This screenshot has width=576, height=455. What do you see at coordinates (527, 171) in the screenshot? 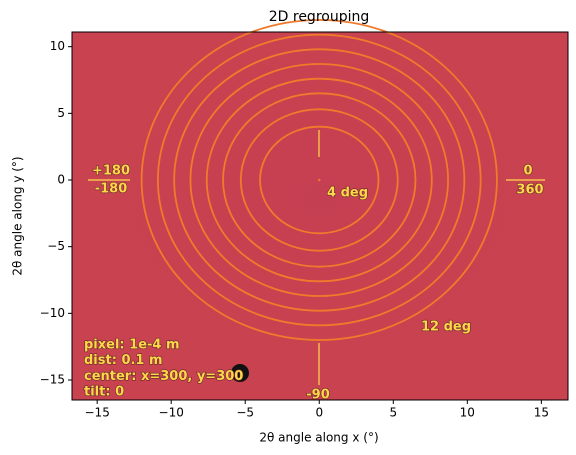
I see `annotation: 0` at bounding box center [527, 171].